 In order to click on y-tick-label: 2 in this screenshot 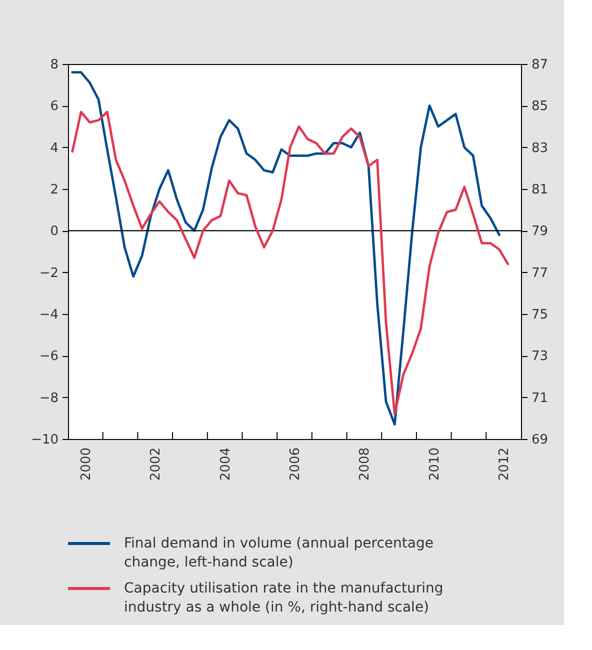, I will do `click(54, 190)`.